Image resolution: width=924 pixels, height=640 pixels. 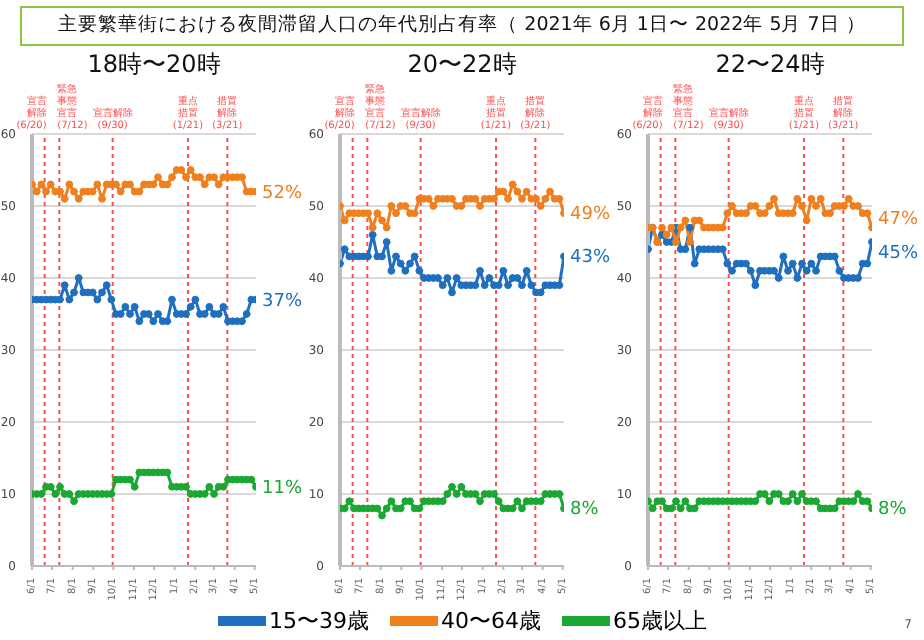 I want to click on annotation: 37%, so click(x=282, y=301).